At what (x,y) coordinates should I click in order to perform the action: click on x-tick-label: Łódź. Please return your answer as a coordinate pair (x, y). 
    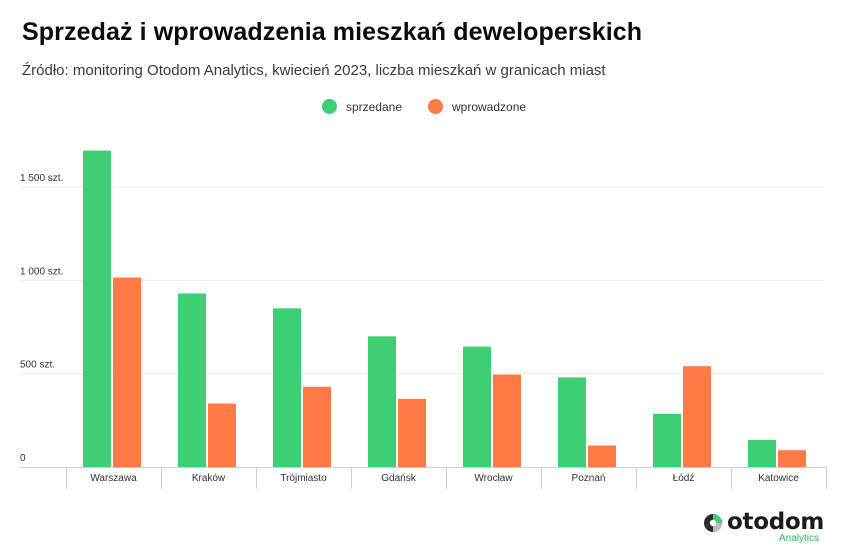
    Looking at the image, I should click on (684, 478).